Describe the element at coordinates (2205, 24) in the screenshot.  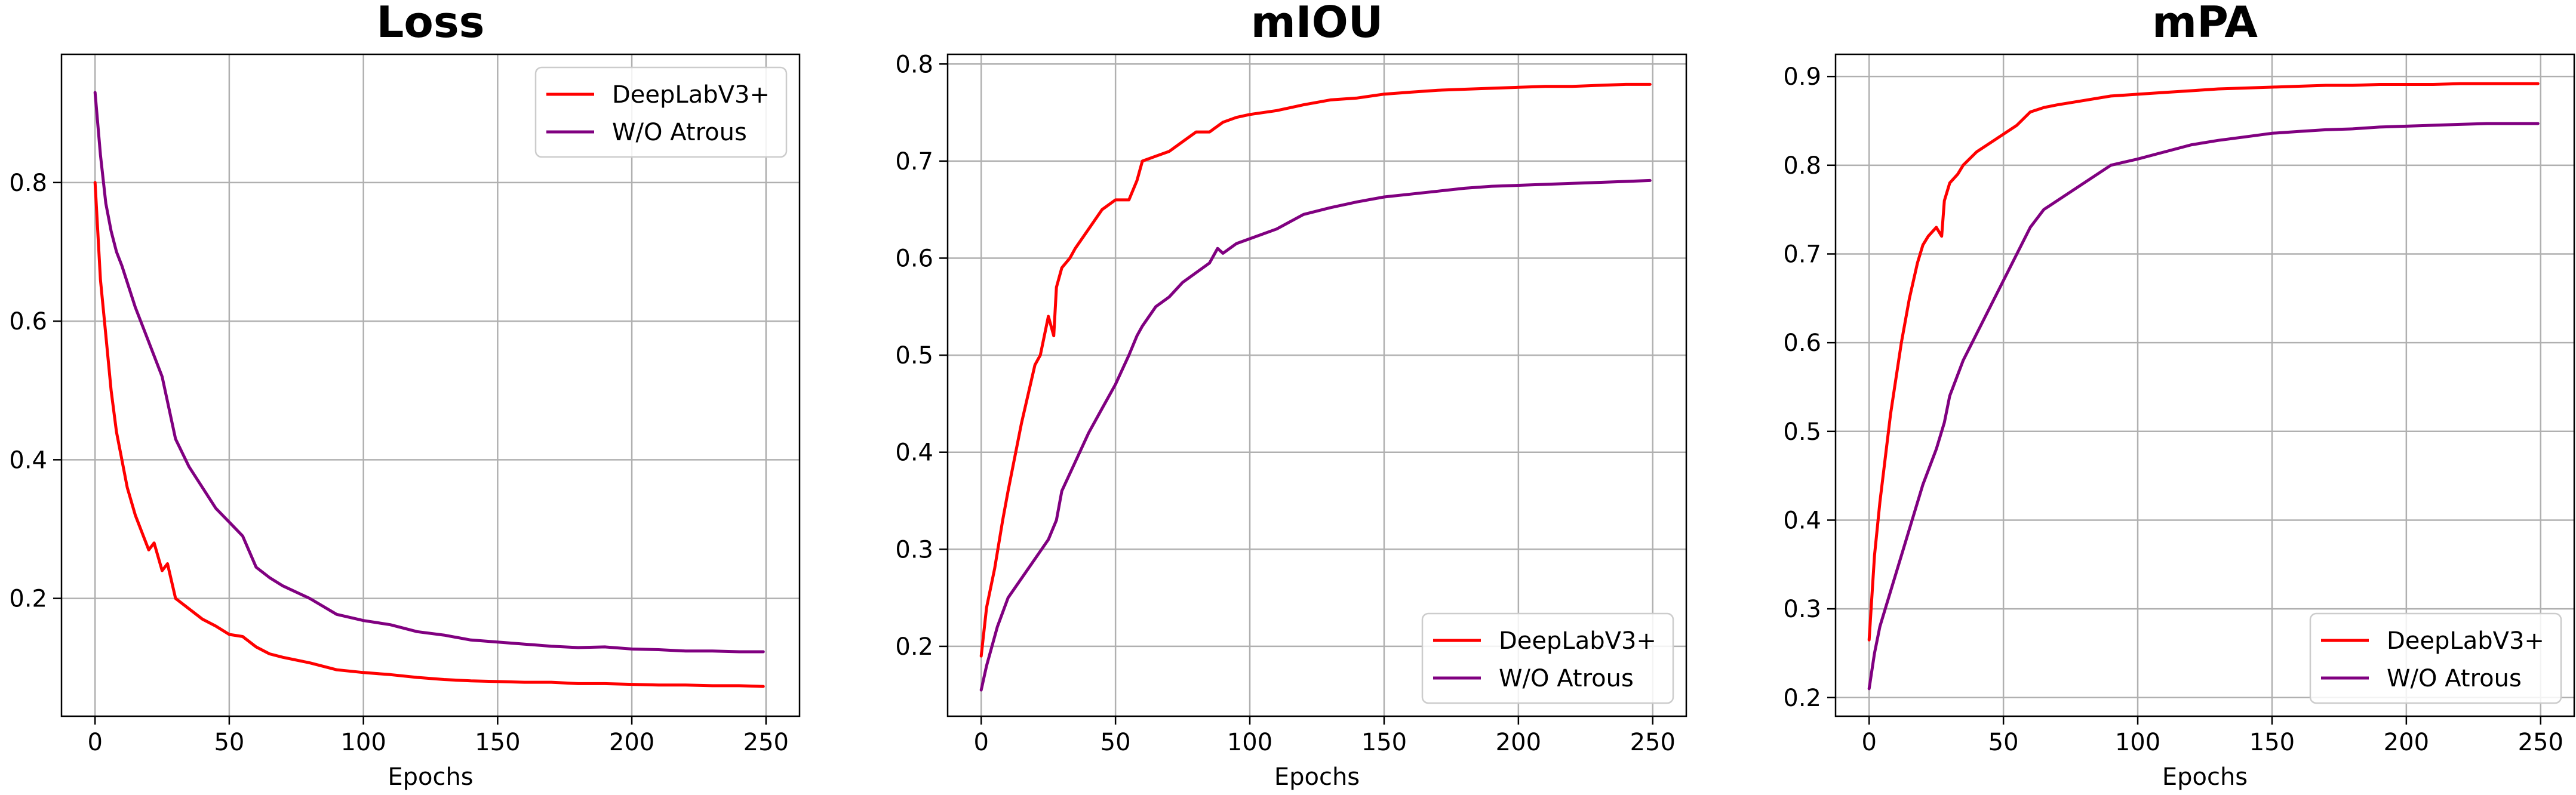
I see `chart-title: mPA` at that location.